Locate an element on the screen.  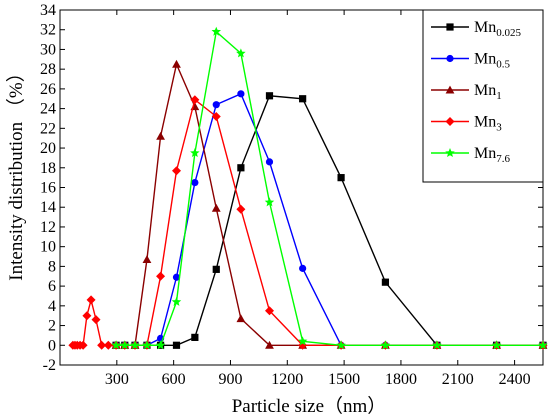
x-axis-title: Particle size（nm） is located at coordinates (309, 406).